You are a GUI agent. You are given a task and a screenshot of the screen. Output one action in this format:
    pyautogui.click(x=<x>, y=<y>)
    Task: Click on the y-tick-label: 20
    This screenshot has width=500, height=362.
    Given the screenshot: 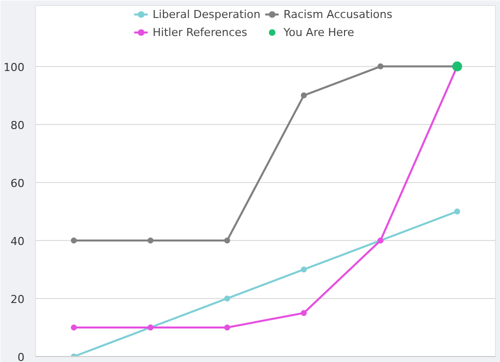 What is the action you would take?
    pyautogui.click(x=17, y=299)
    